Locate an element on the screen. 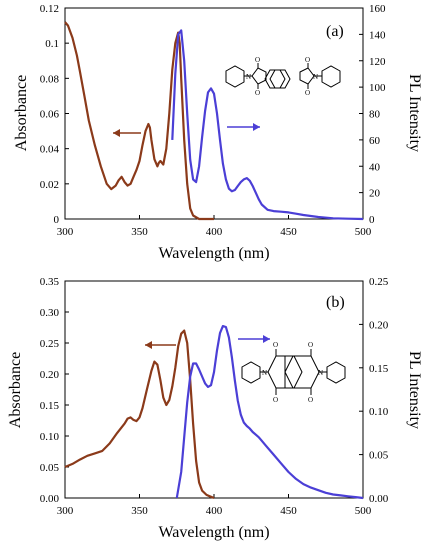  y-right-tick-label: 0 is located at coordinates (372, 220).